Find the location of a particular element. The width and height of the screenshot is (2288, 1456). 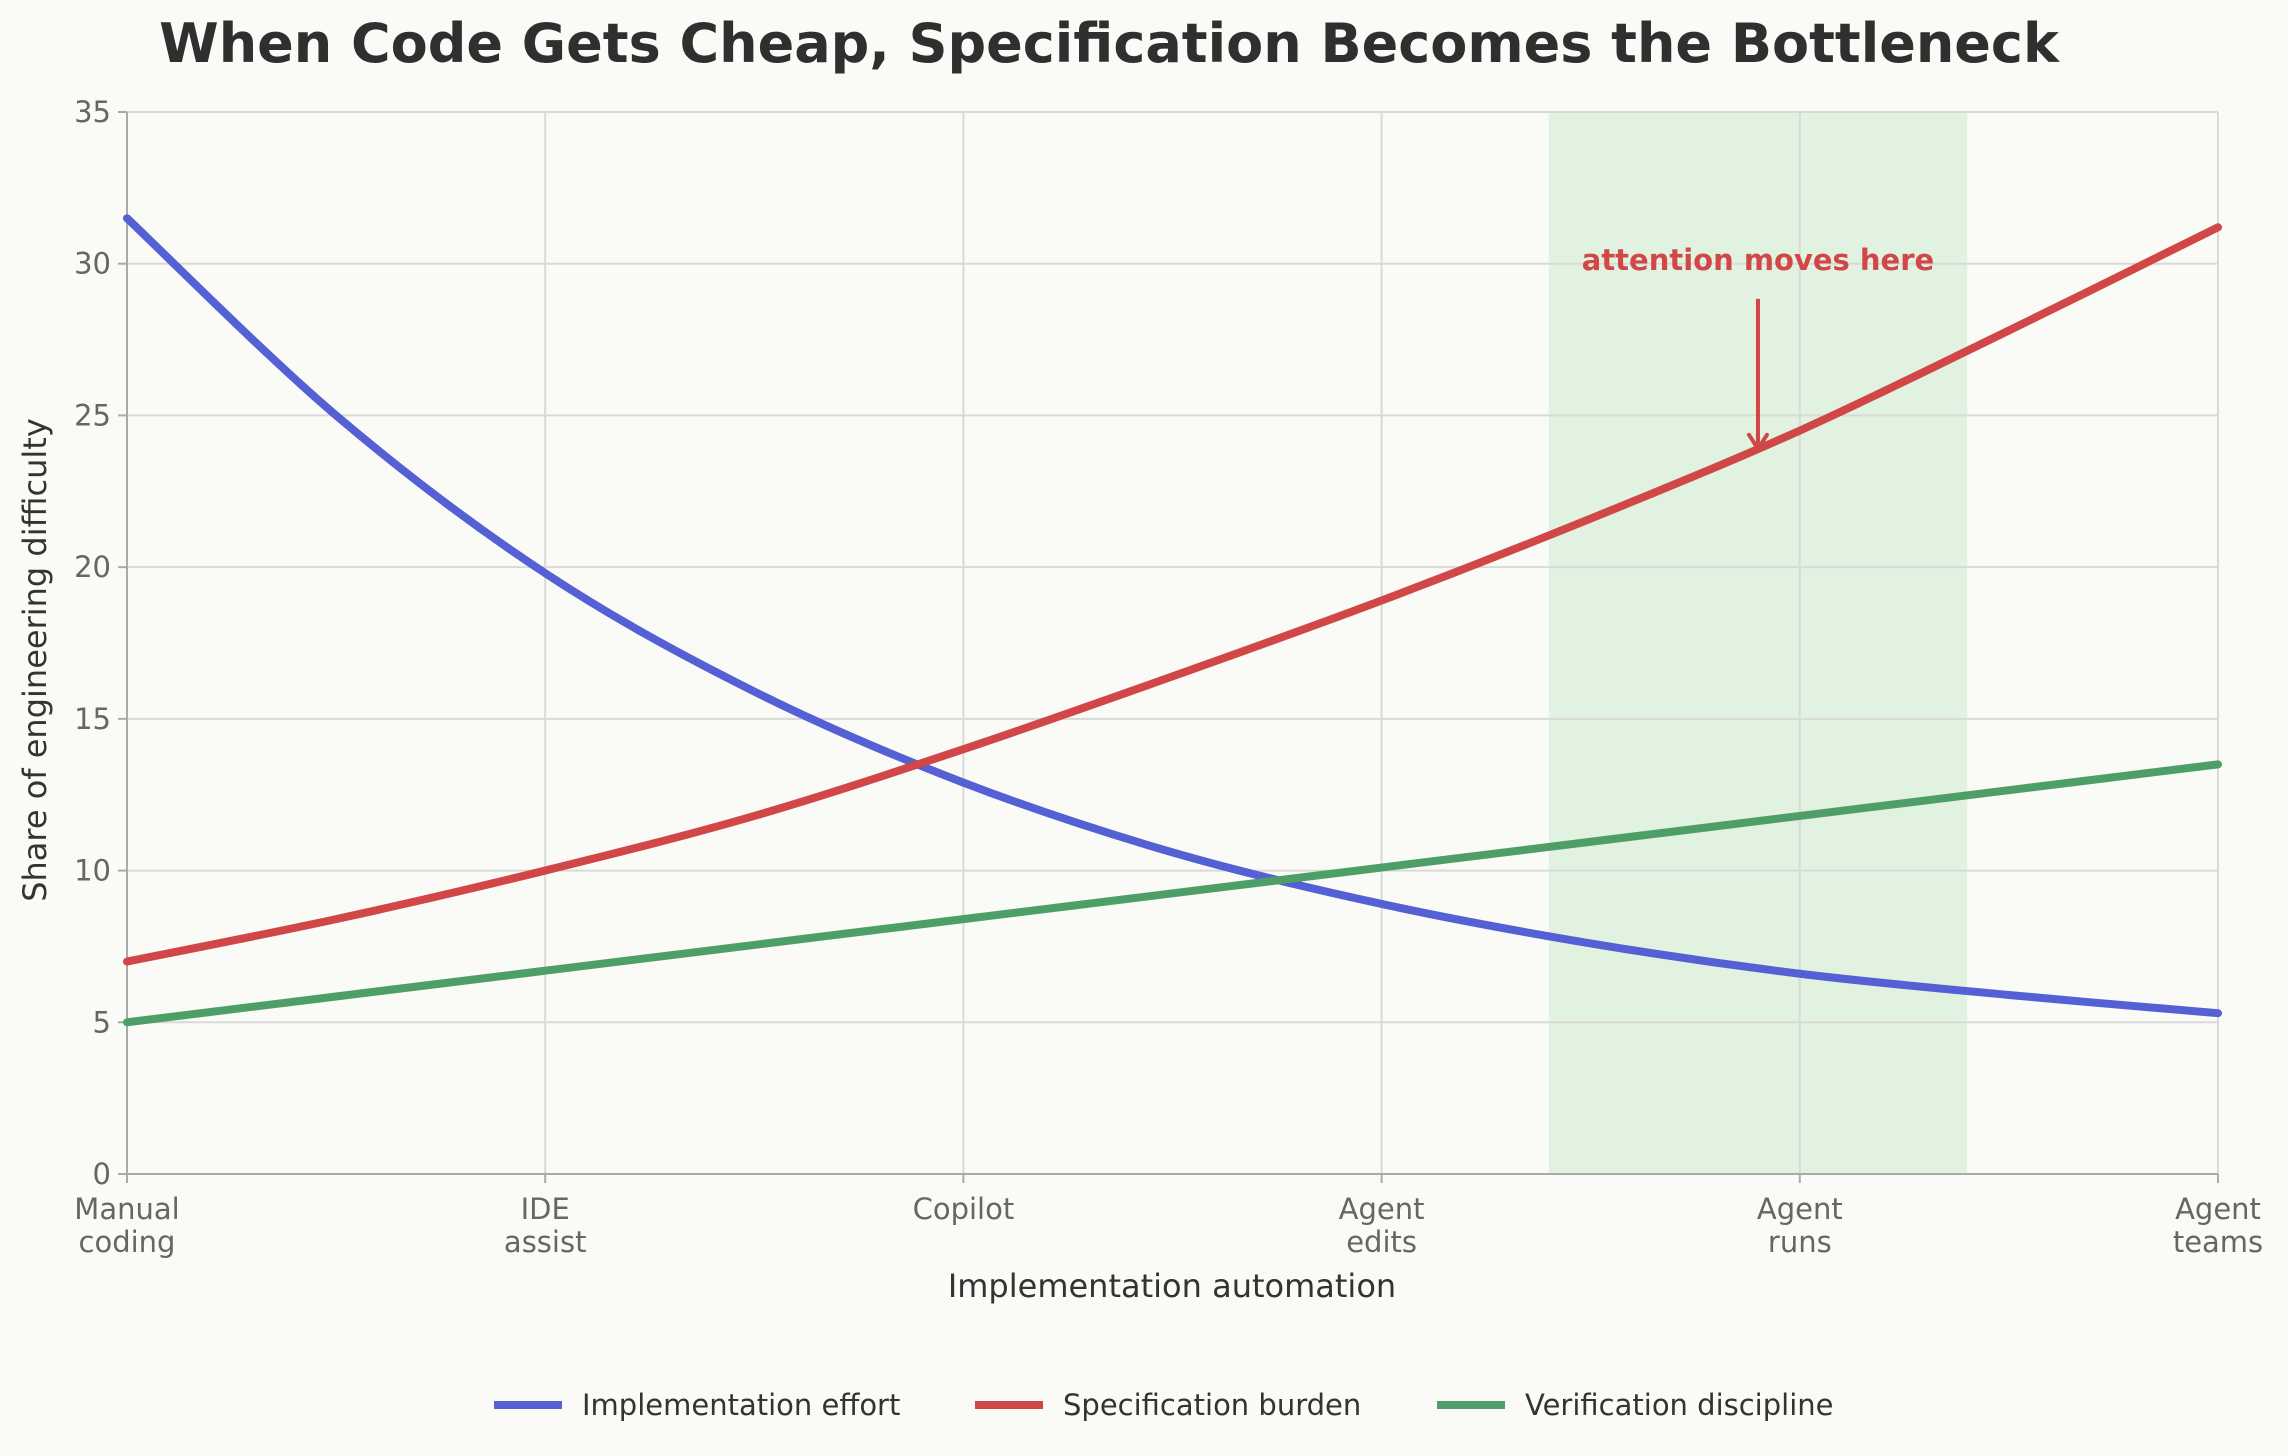

x-tick-label-line: Copilot is located at coordinates (964, 1209).